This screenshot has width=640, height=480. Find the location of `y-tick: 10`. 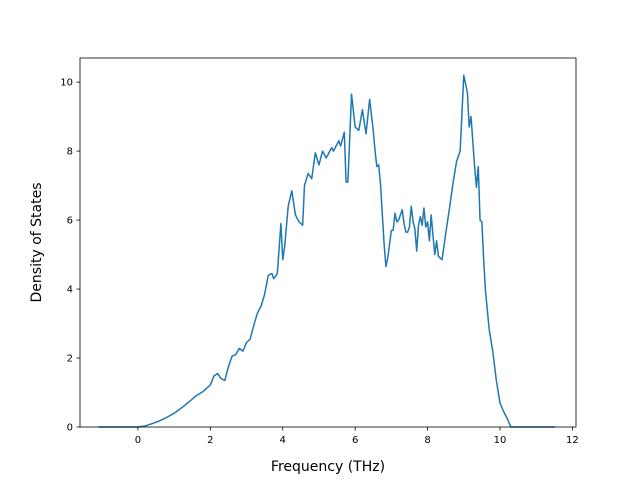

y-tick: 10 is located at coordinates (70, 83).